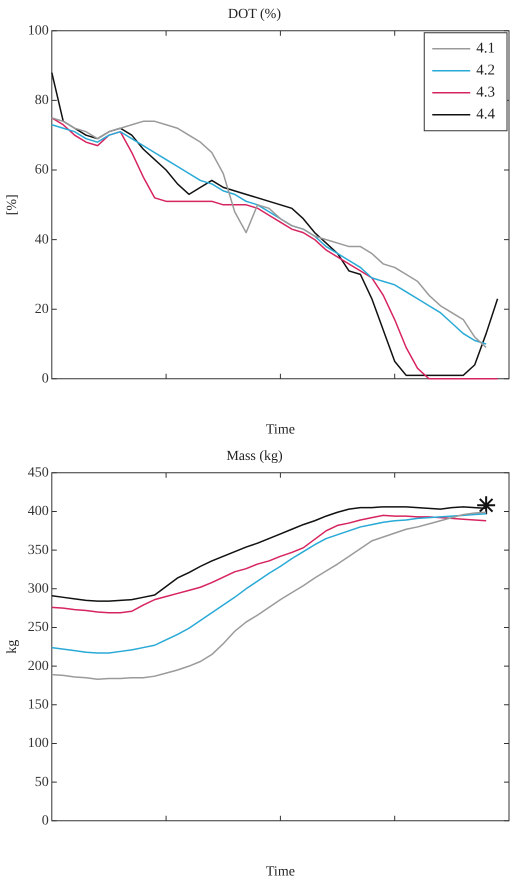 The width and height of the screenshot is (521, 885). Describe the element at coordinates (38, 550) in the screenshot. I see `y-tick-label: 350` at that location.